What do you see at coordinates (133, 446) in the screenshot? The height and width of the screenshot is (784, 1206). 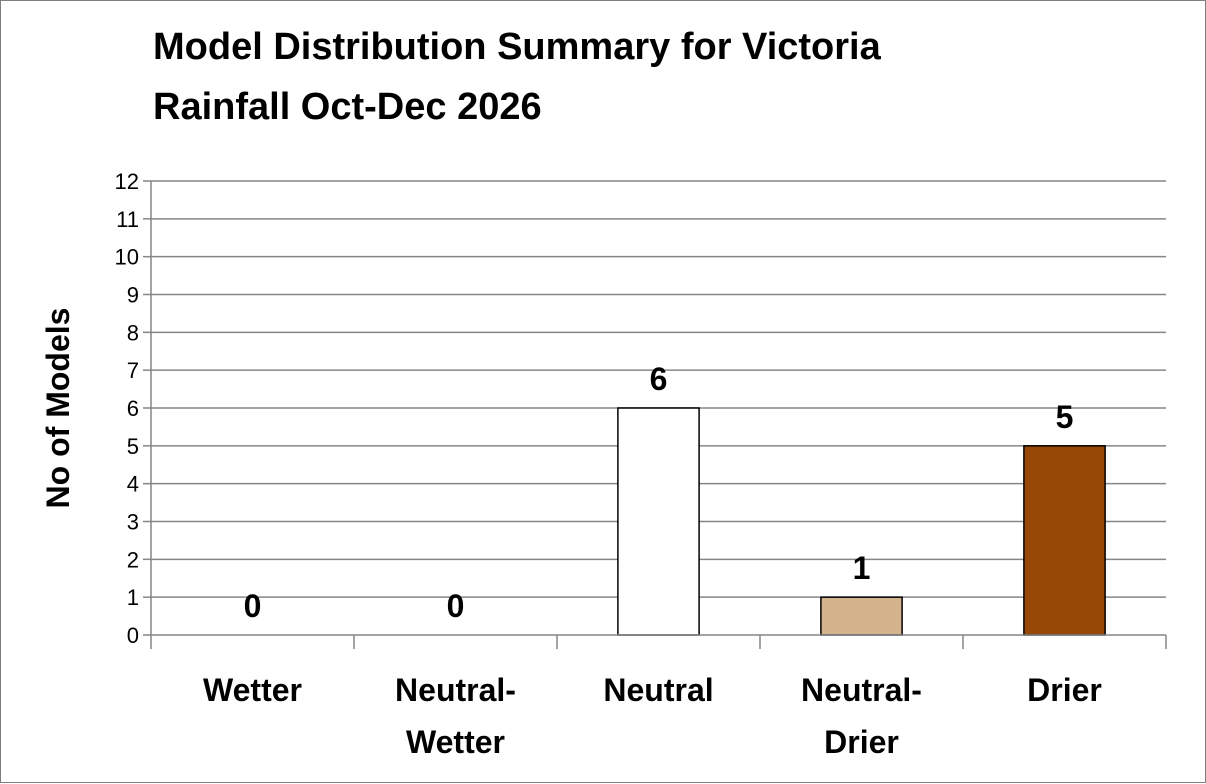 I see `y-tick-label: 5` at bounding box center [133, 446].